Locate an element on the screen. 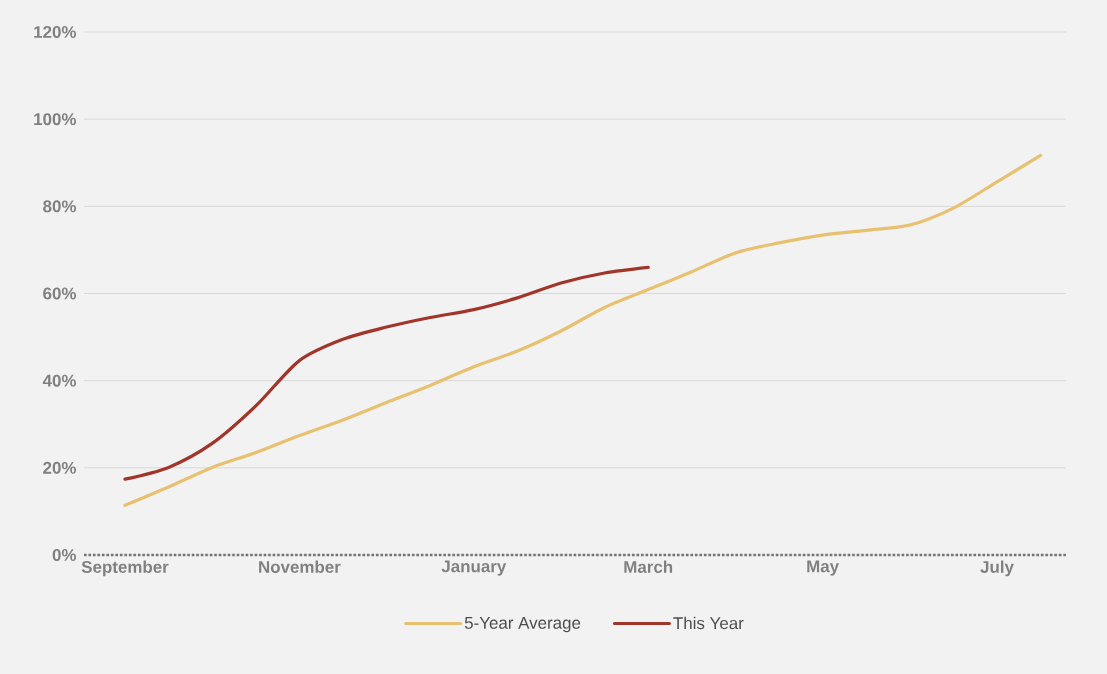 The height and width of the screenshot is (674, 1107). legend-label: 5-Year Average is located at coordinates (522, 625).